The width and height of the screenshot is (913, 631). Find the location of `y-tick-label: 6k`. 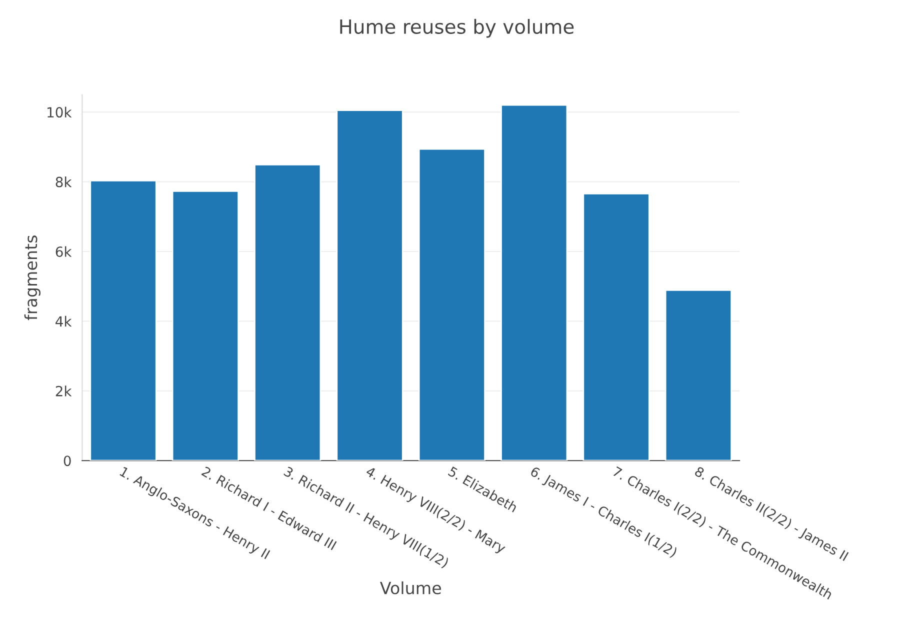

y-tick-label: 6k is located at coordinates (64, 251).